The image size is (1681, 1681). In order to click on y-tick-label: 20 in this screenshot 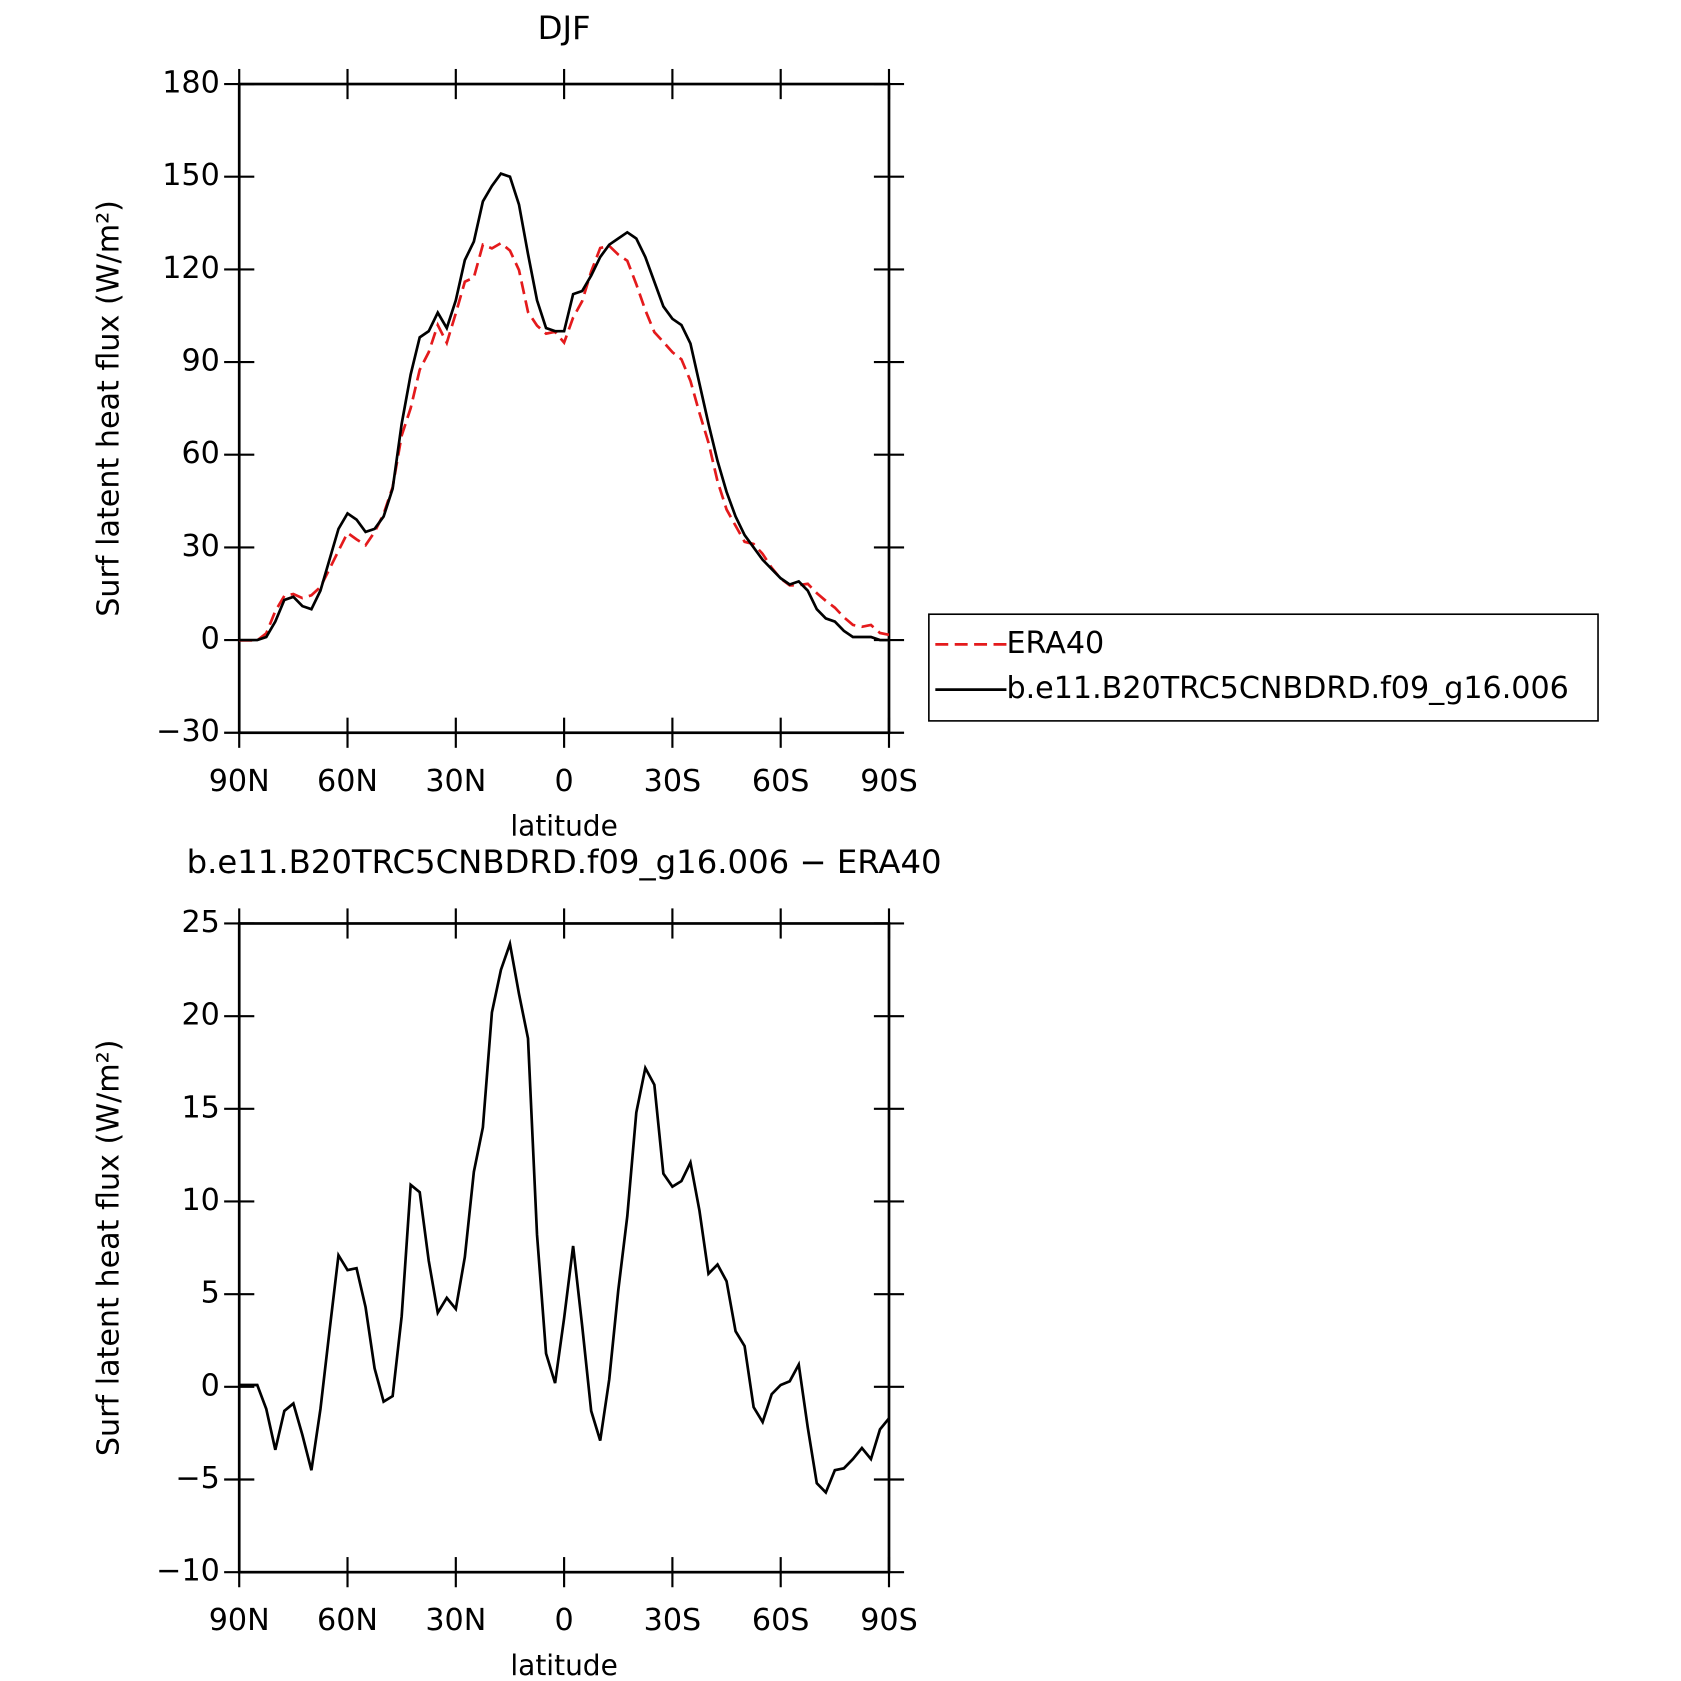, I will do `click(200, 1015)`.